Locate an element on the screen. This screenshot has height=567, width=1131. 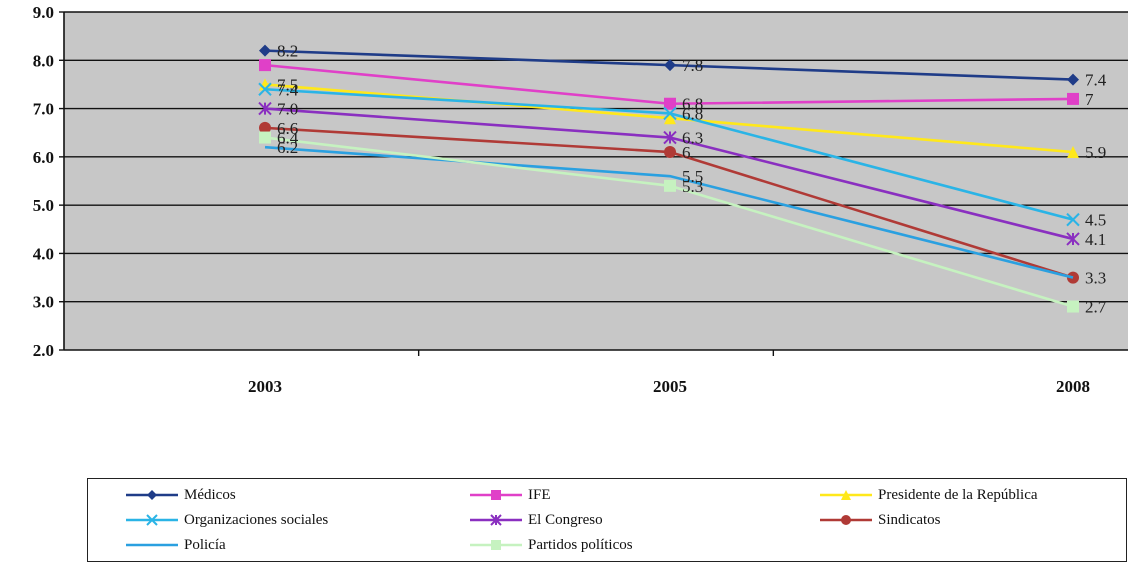
data-label: 6.3 is located at coordinates (692, 138).